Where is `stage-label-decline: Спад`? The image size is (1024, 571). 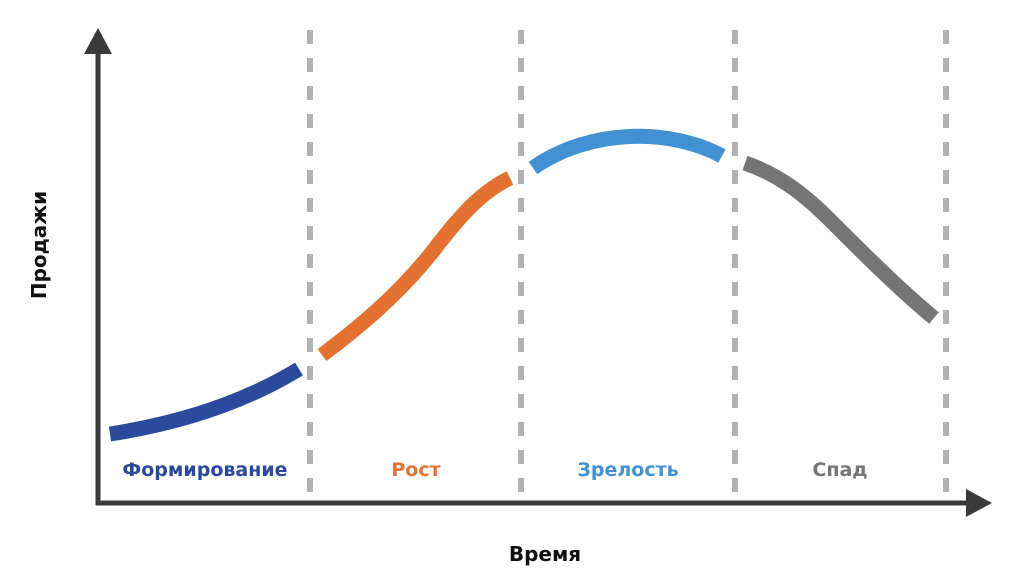
stage-label-decline: Спад is located at coordinates (839, 470).